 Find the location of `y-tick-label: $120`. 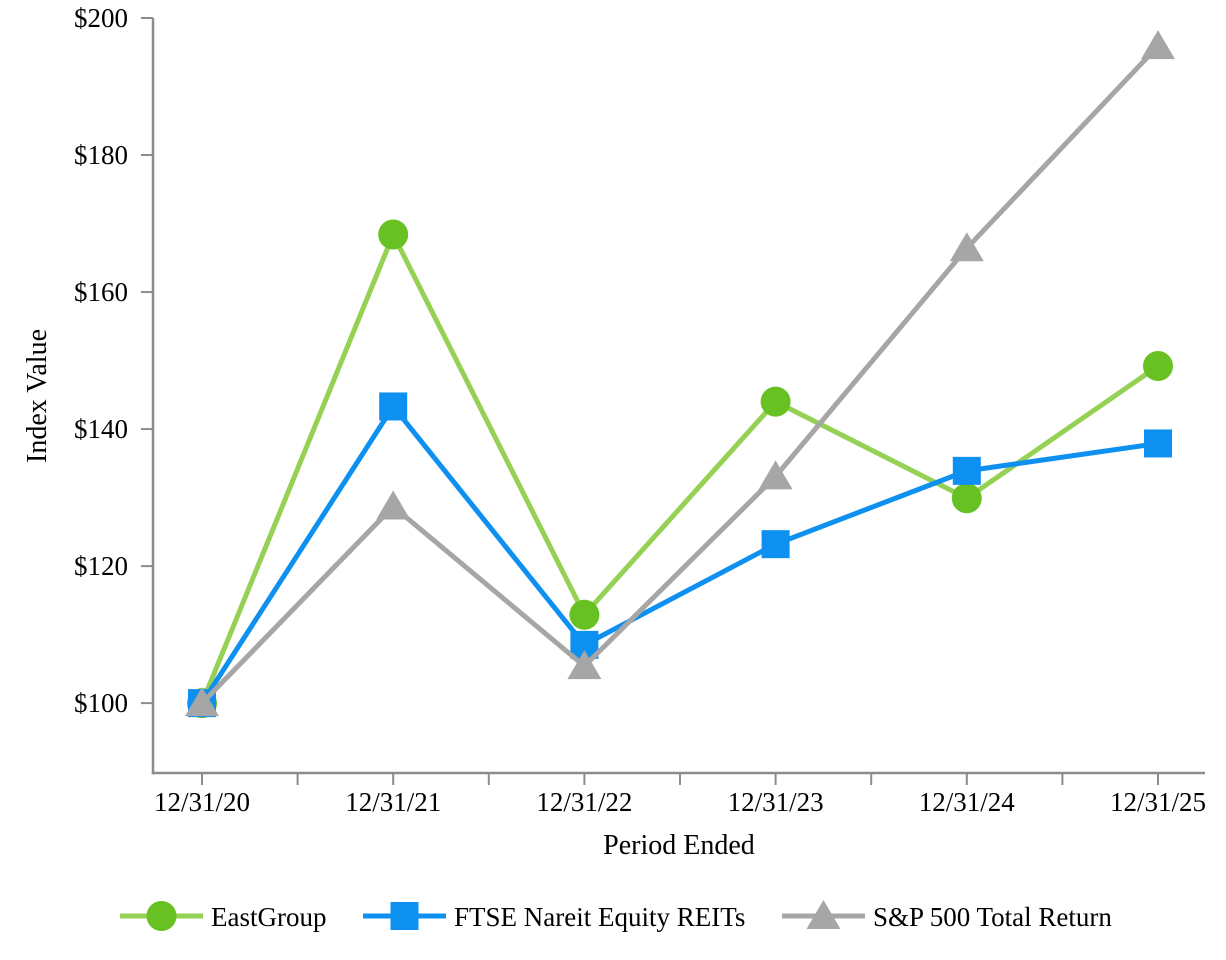

y-tick-label: $120 is located at coordinates (101, 566).